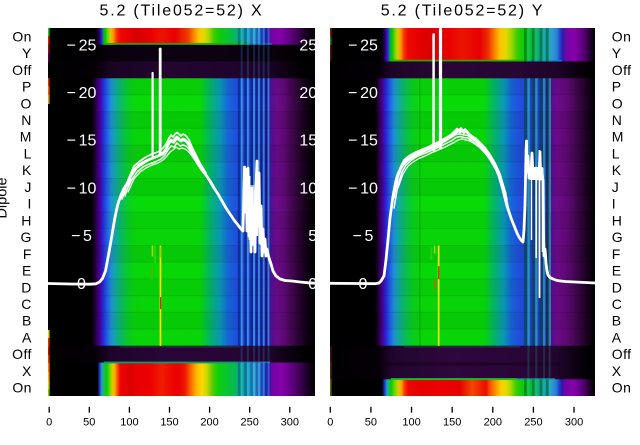 The image size is (640, 445). I want to click on svg-text: 10, so click(308, 188).